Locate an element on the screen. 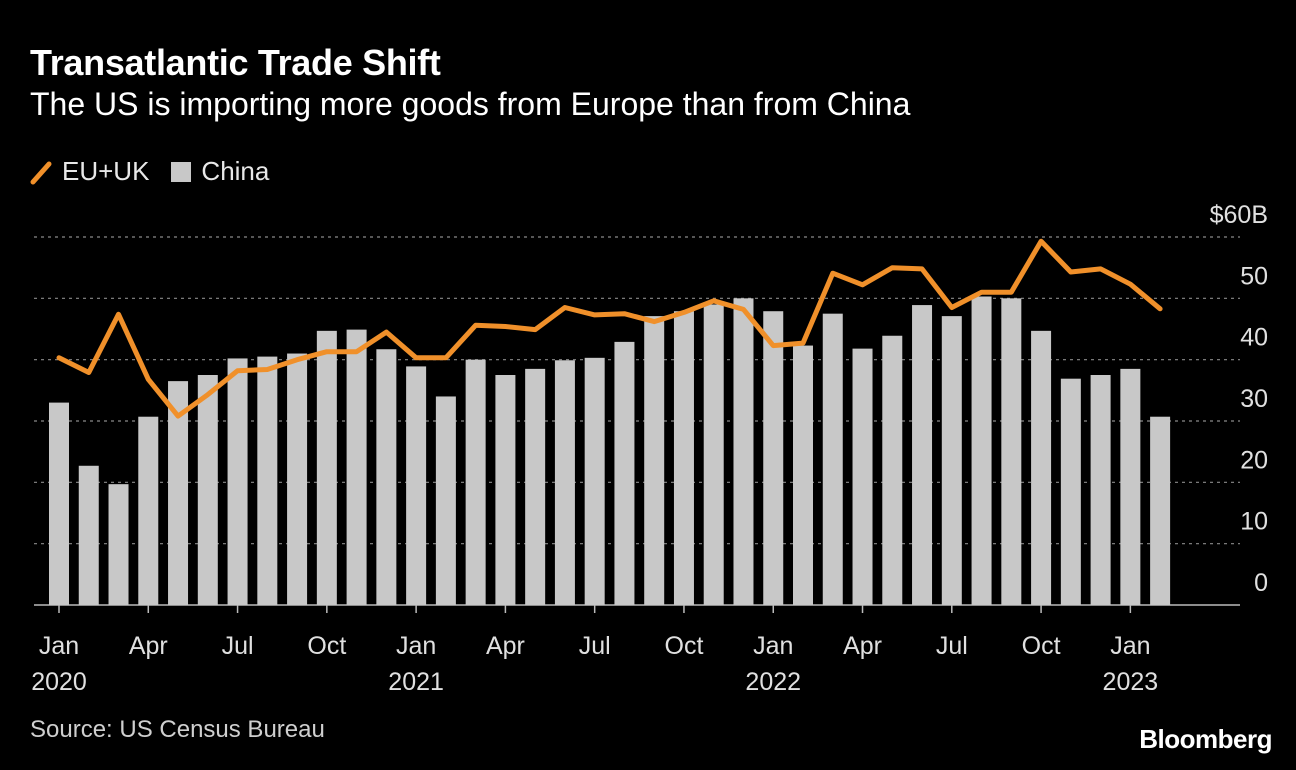 The width and height of the screenshot is (1296, 770). x-tick-year: 2021 is located at coordinates (416, 682).